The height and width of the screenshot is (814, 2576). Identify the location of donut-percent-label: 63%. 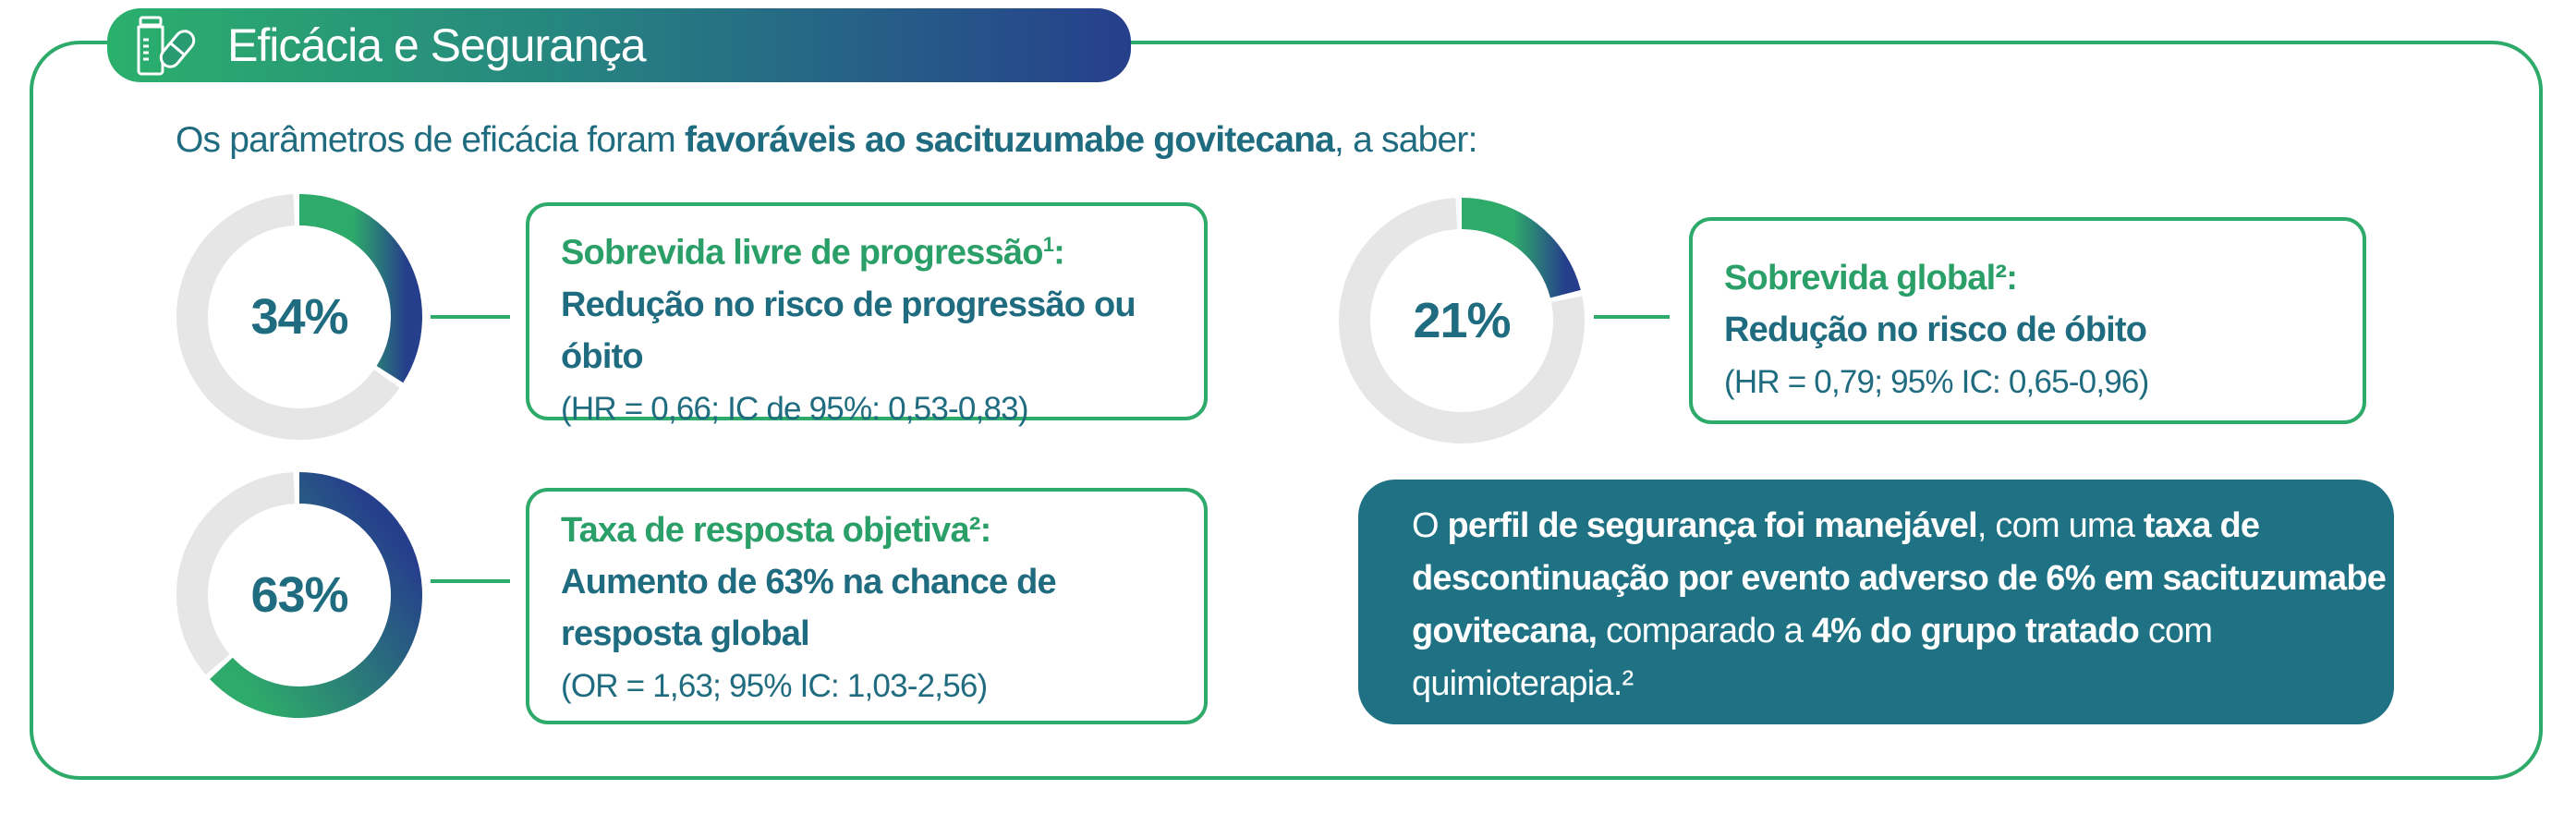
(299, 595).